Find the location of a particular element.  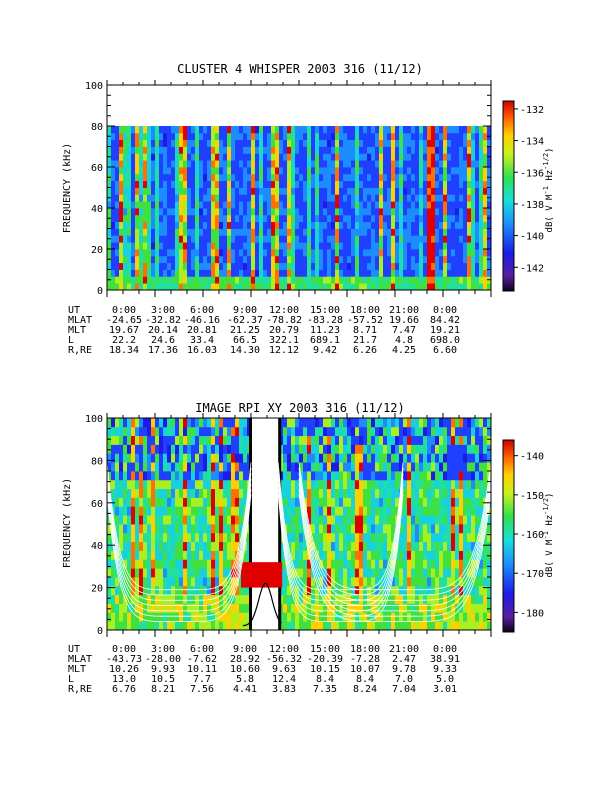

orbit-cell: 10.5 is located at coordinates (163, 679).